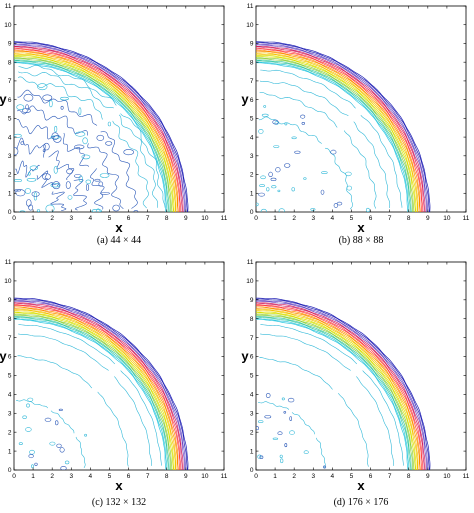 The height and width of the screenshot is (513, 474). I want to click on y-tick-label: 0, so click(10, 212).